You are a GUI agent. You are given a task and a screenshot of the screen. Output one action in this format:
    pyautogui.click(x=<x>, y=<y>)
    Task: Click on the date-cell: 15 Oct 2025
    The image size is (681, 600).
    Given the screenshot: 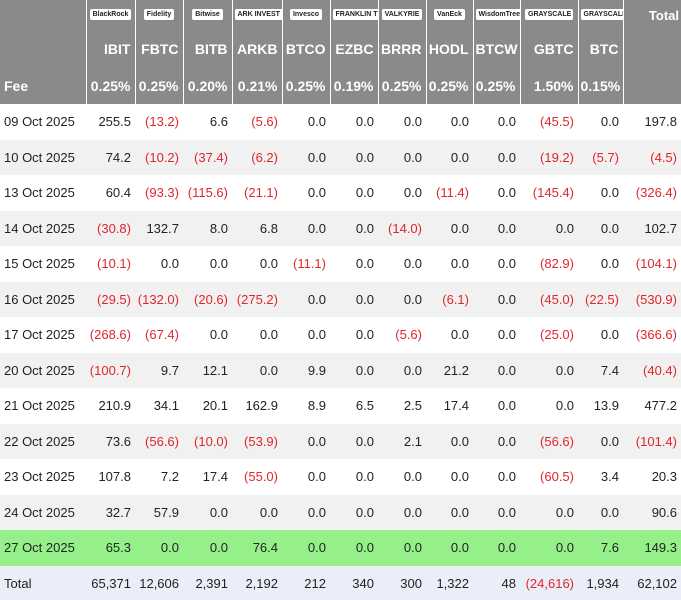 What is the action you would take?
    pyautogui.click(x=39, y=264)
    